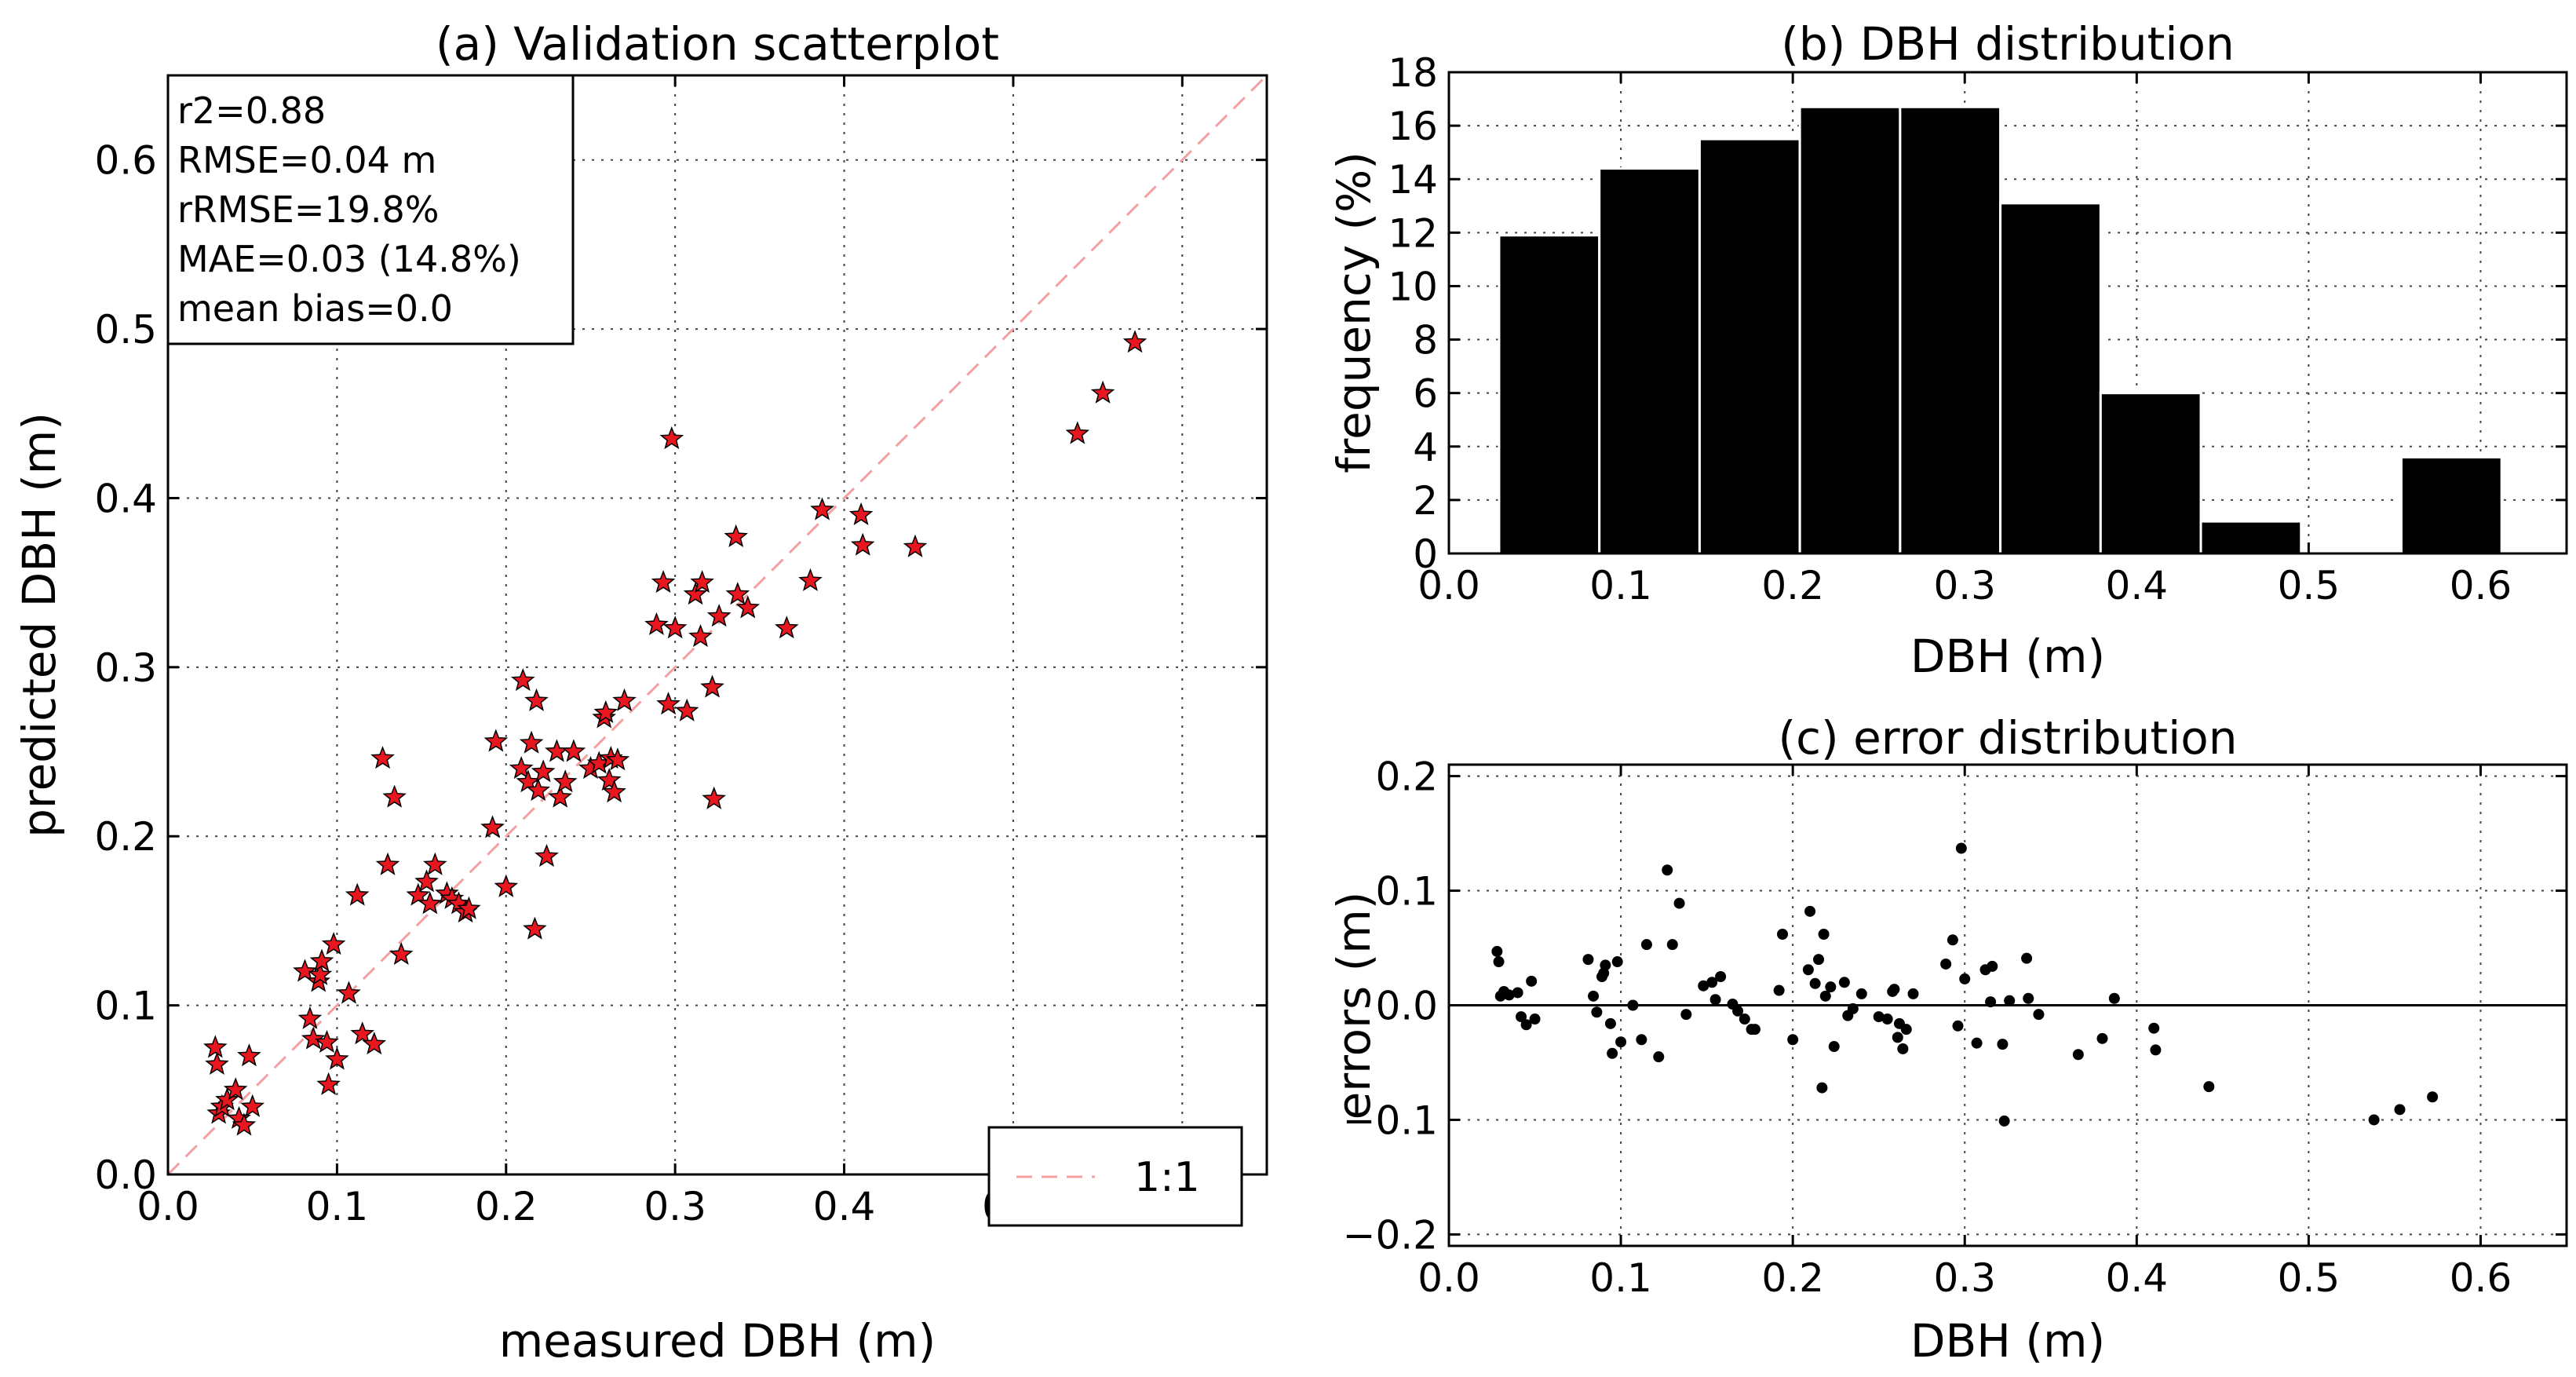 This screenshot has width=2576, height=1377. I want to click on panel-b-title: (b) DBH distribution, so click(2008, 44).